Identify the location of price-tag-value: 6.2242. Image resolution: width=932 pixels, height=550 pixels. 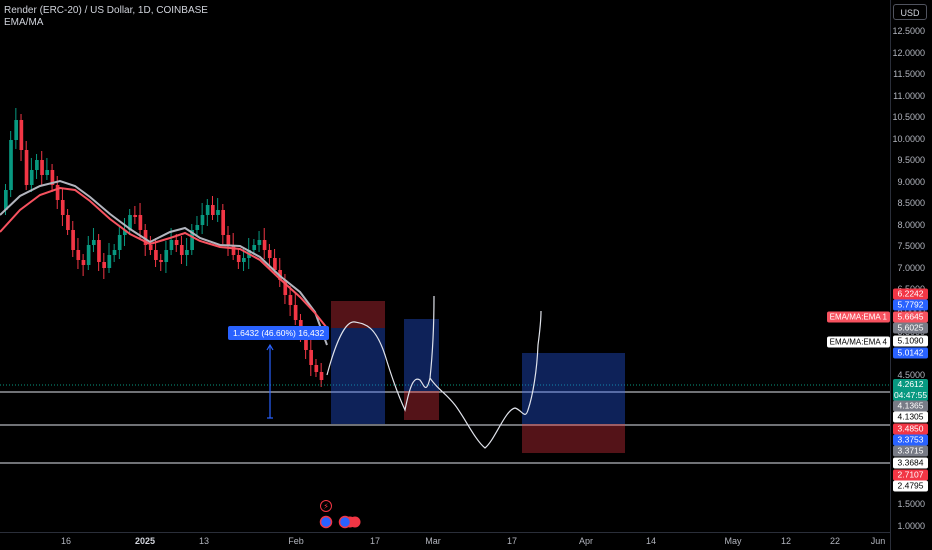
(910, 293).